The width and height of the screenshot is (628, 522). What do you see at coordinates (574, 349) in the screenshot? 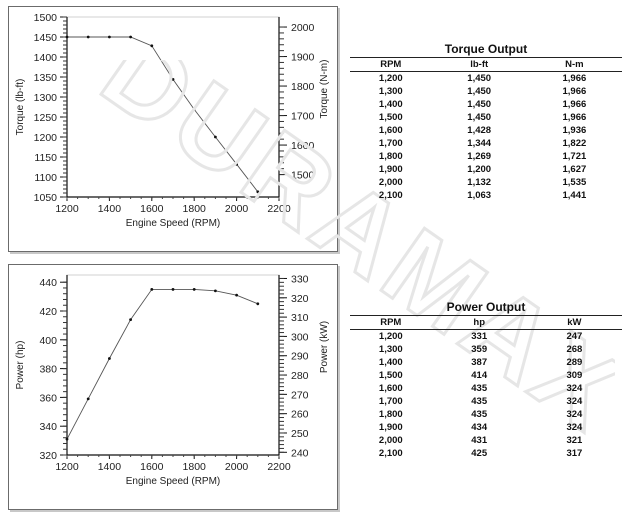
I see `power-table-cell: 268` at bounding box center [574, 349].